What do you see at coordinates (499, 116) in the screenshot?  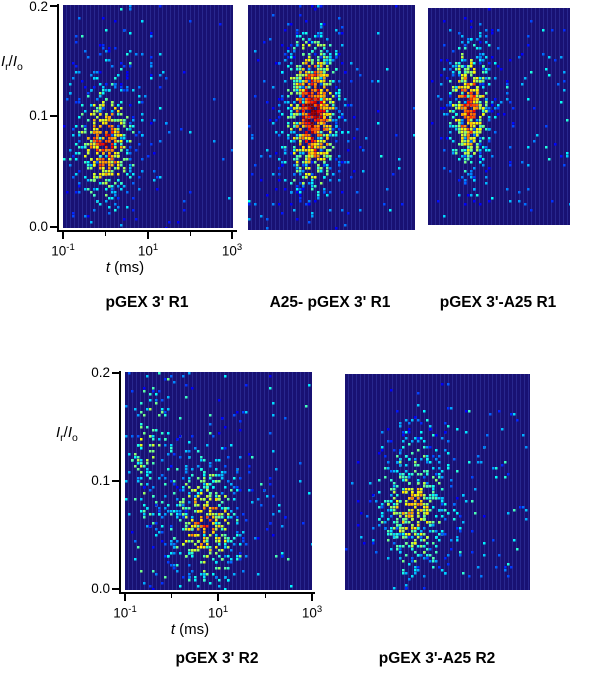 I see `heatmap-pgex3-a25-r1` at bounding box center [499, 116].